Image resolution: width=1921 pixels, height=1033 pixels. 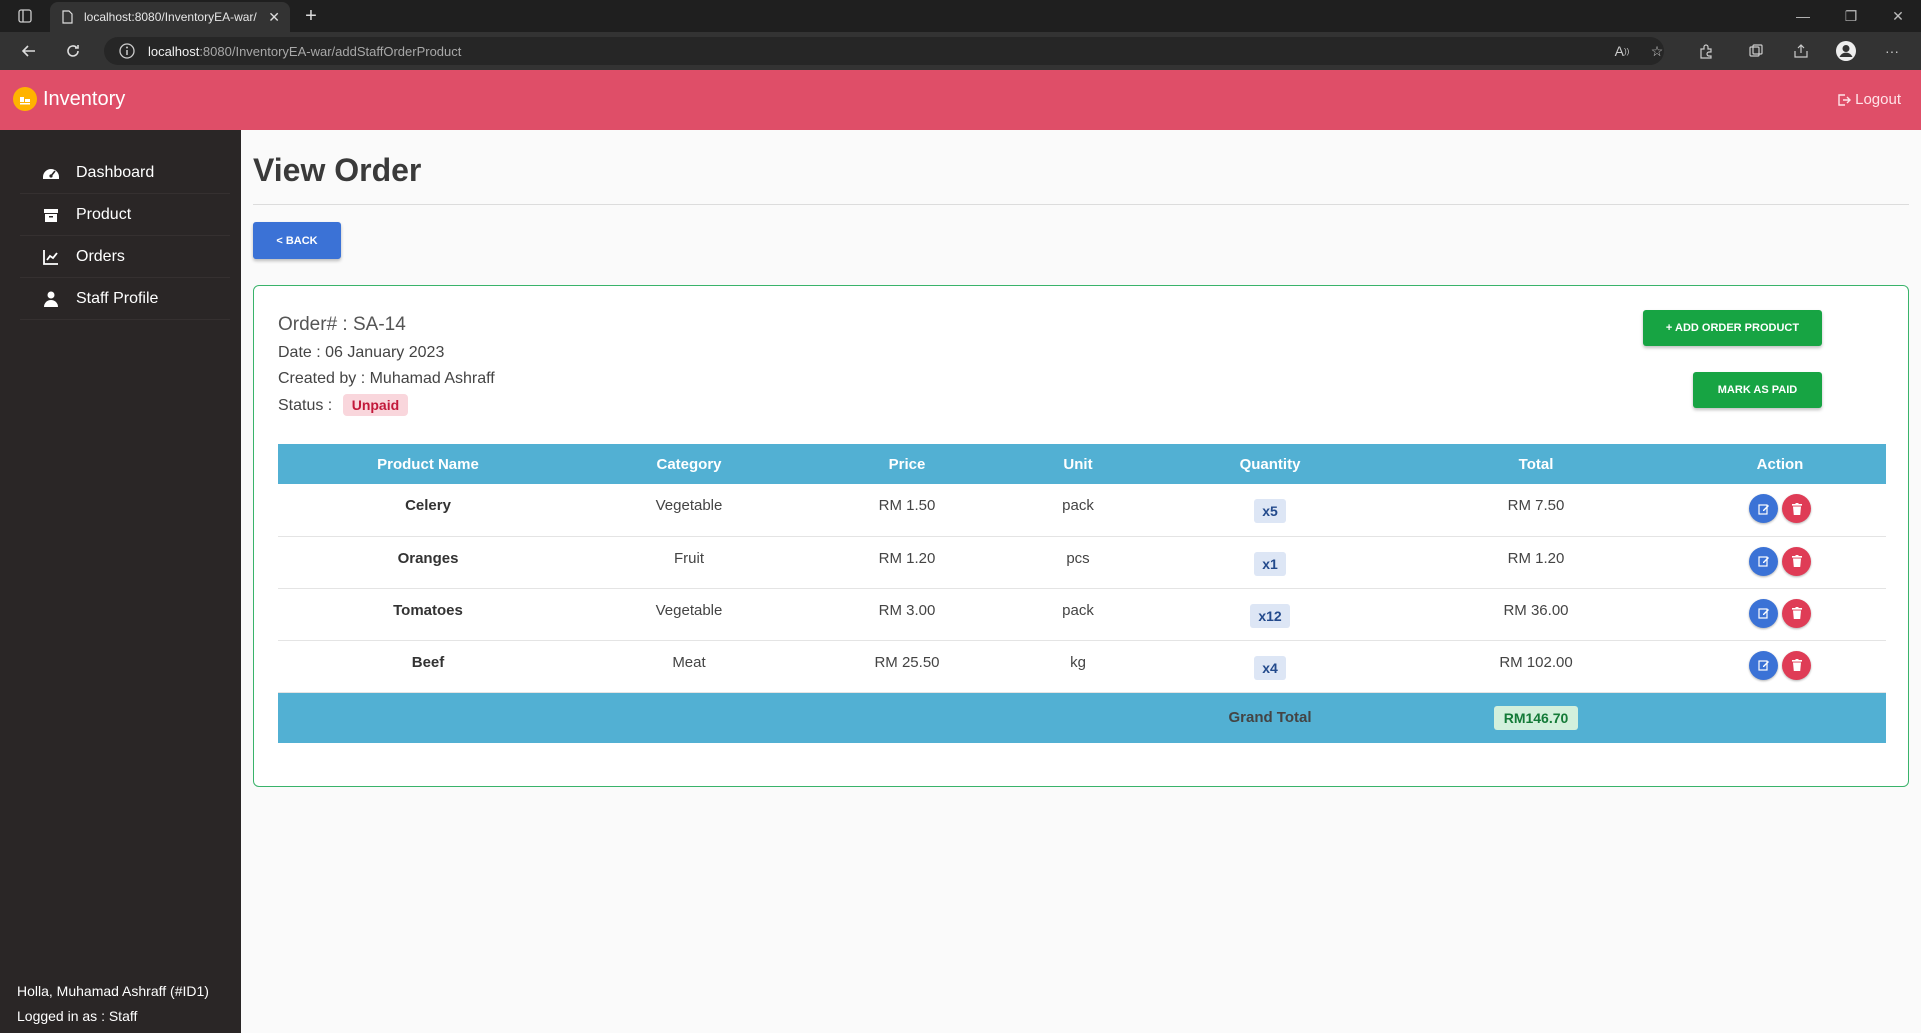 What do you see at coordinates (1270, 718) in the screenshot?
I see `grand-total-label: Grand Total` at bounding box center [1270, 718].